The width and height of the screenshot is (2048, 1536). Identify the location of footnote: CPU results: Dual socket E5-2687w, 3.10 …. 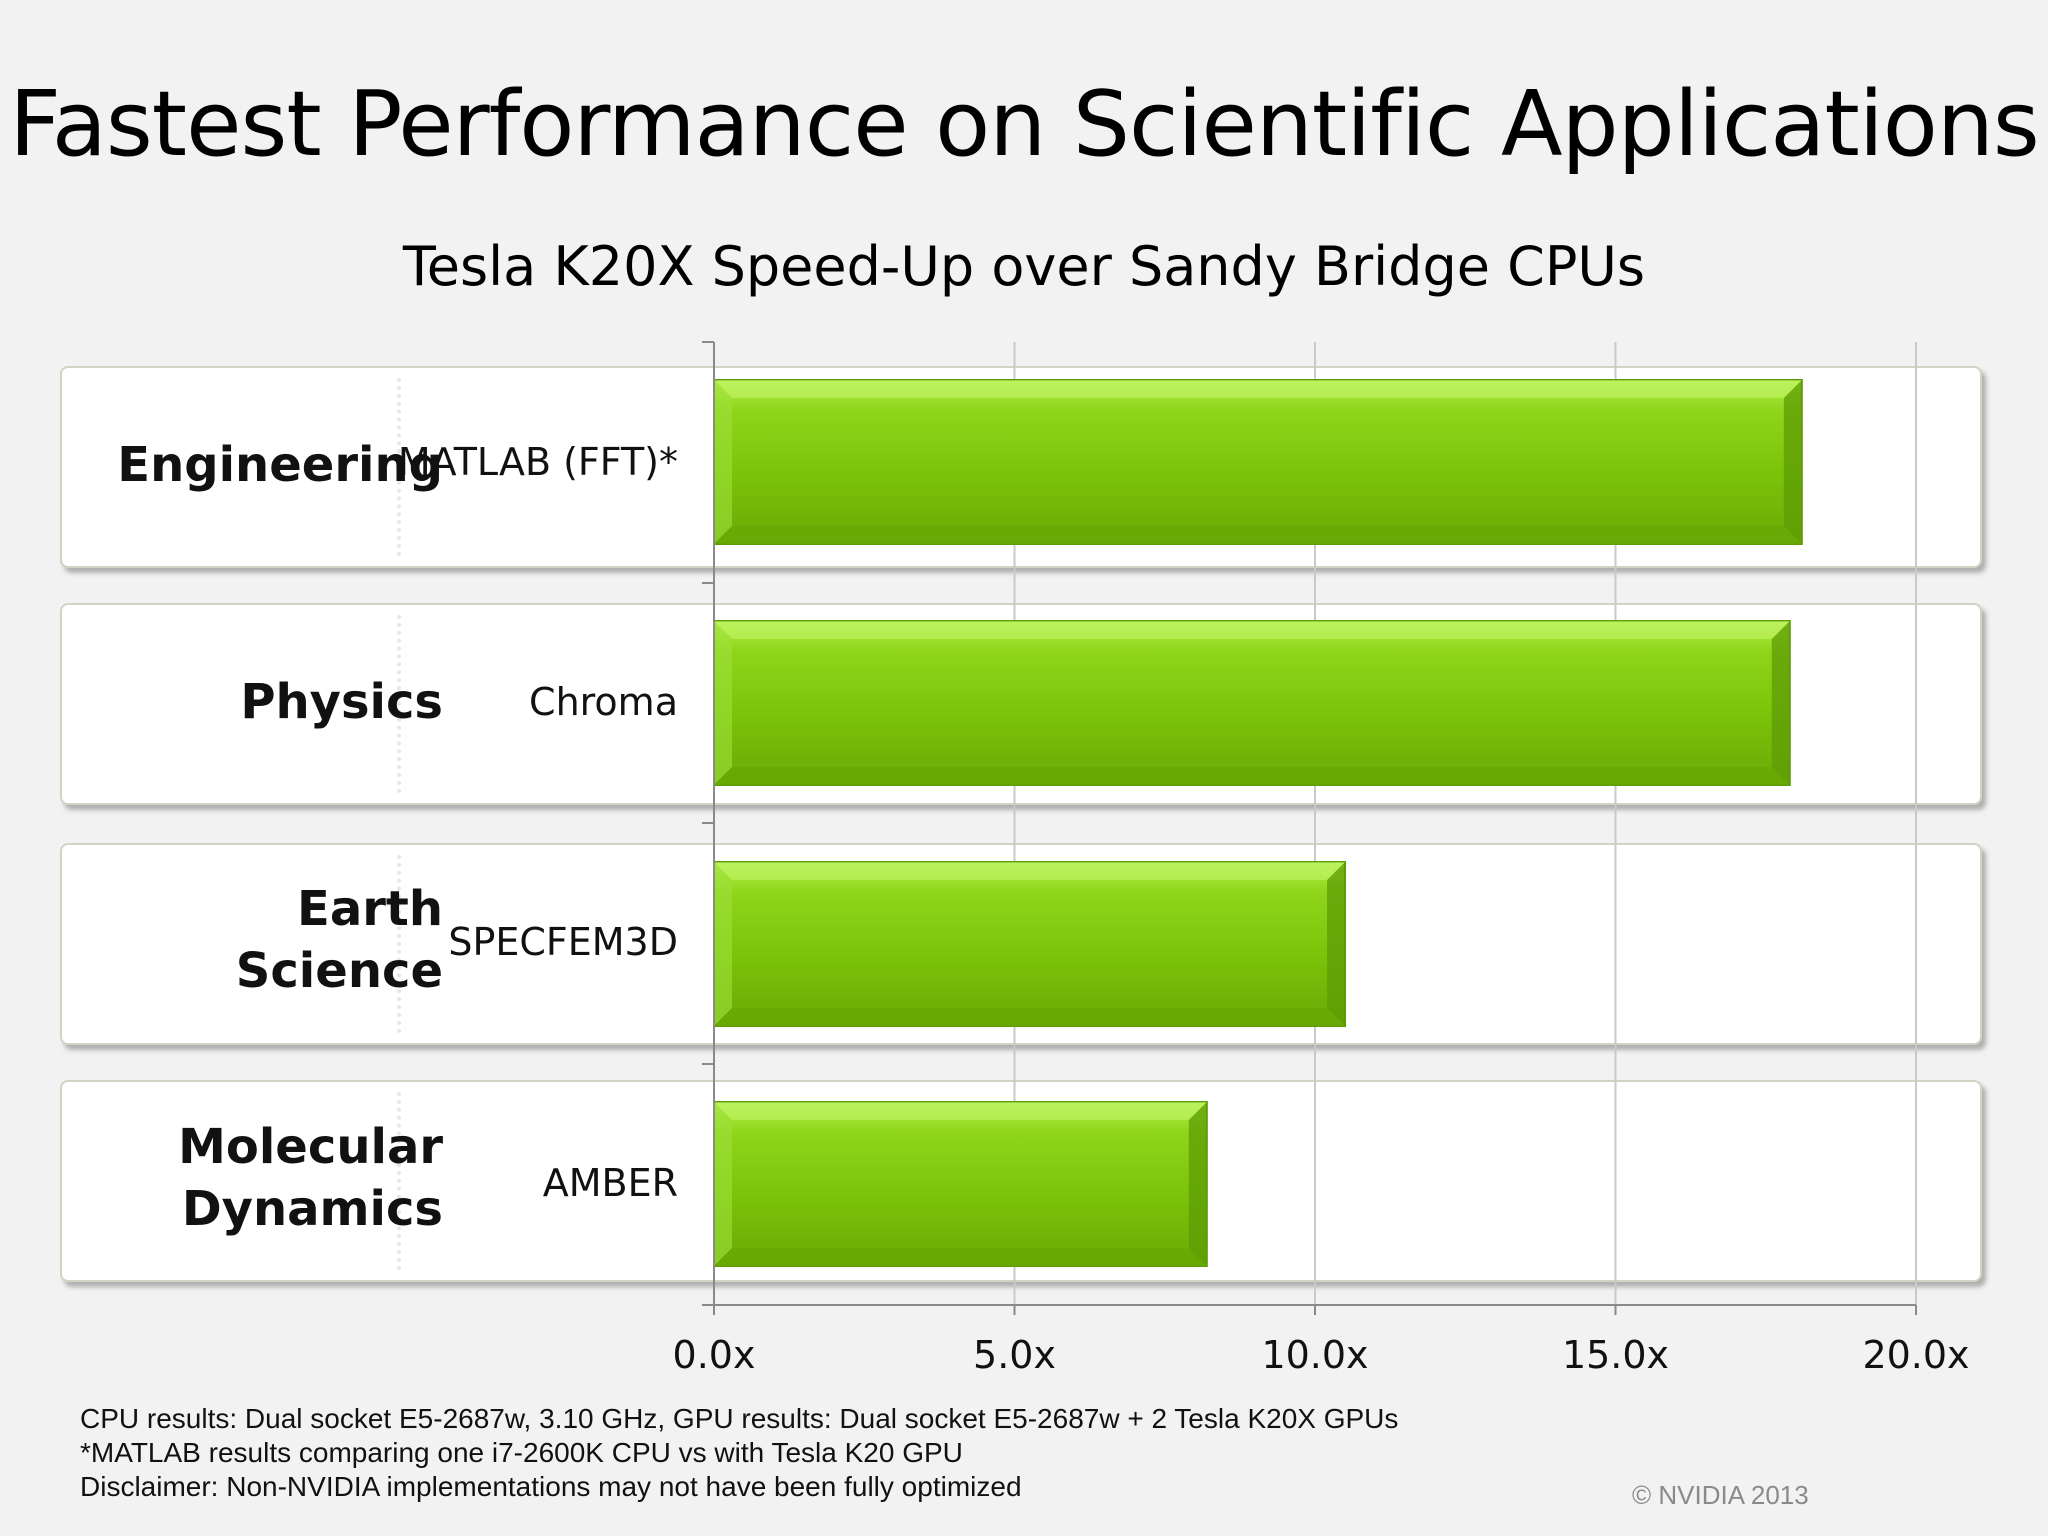
(739, 1418).